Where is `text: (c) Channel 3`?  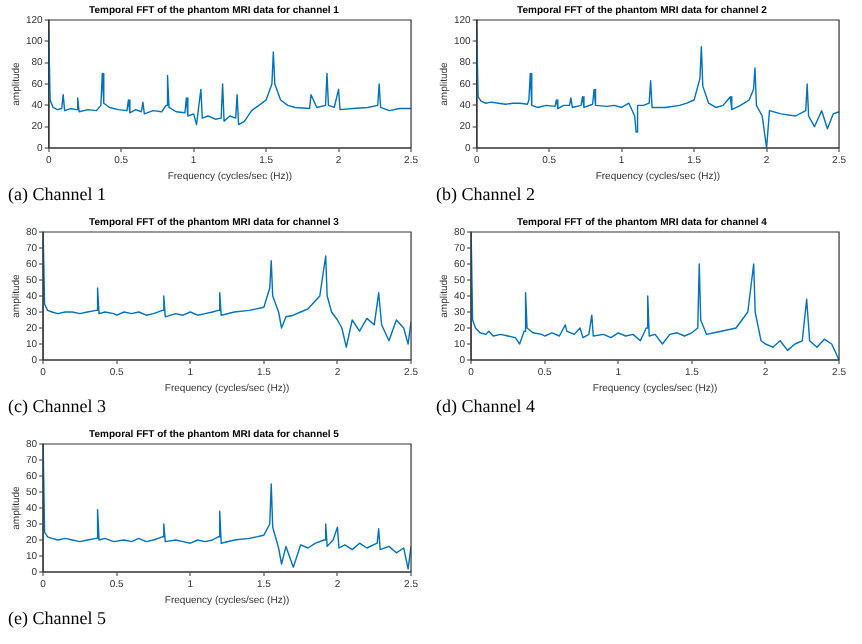 text: (c) Channel 3 is located at coordinates (58, 407).